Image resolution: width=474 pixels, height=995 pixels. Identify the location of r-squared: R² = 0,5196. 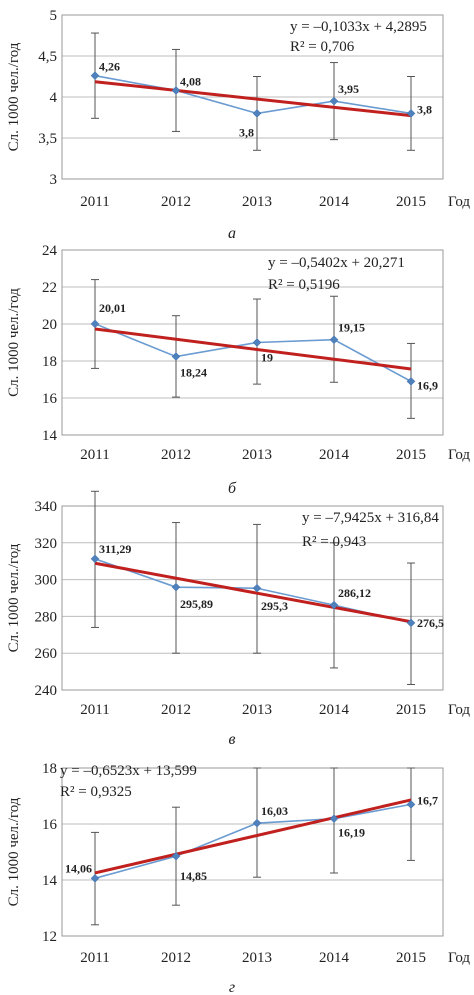
(304, 285).